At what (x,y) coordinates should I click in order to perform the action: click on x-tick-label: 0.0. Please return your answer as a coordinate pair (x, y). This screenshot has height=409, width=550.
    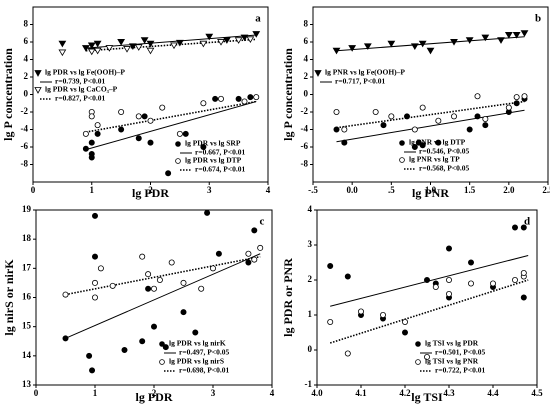
    Looking at the image, I should click on (353, 190).